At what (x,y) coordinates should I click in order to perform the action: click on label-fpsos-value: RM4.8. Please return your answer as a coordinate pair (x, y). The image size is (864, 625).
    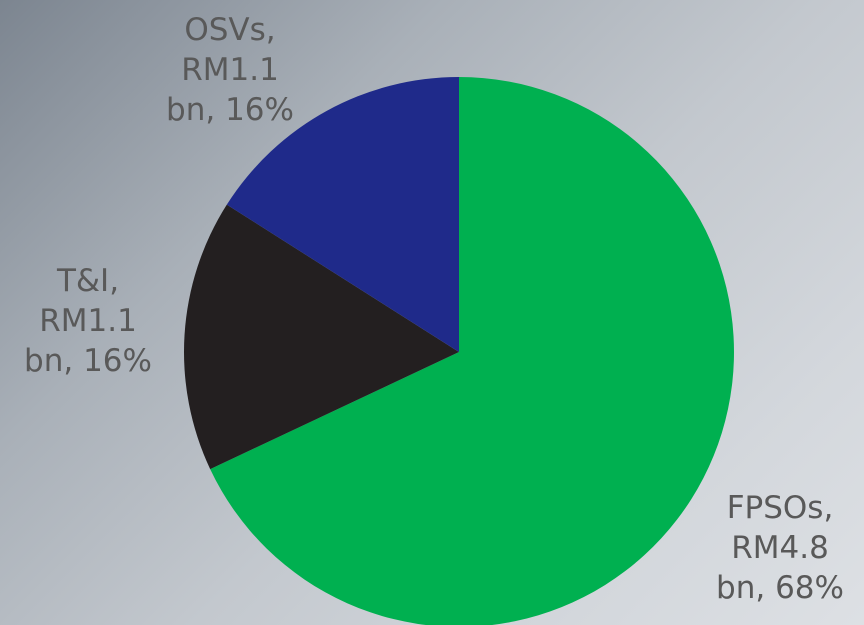
    Looking at the image, I should click on (780, 548).